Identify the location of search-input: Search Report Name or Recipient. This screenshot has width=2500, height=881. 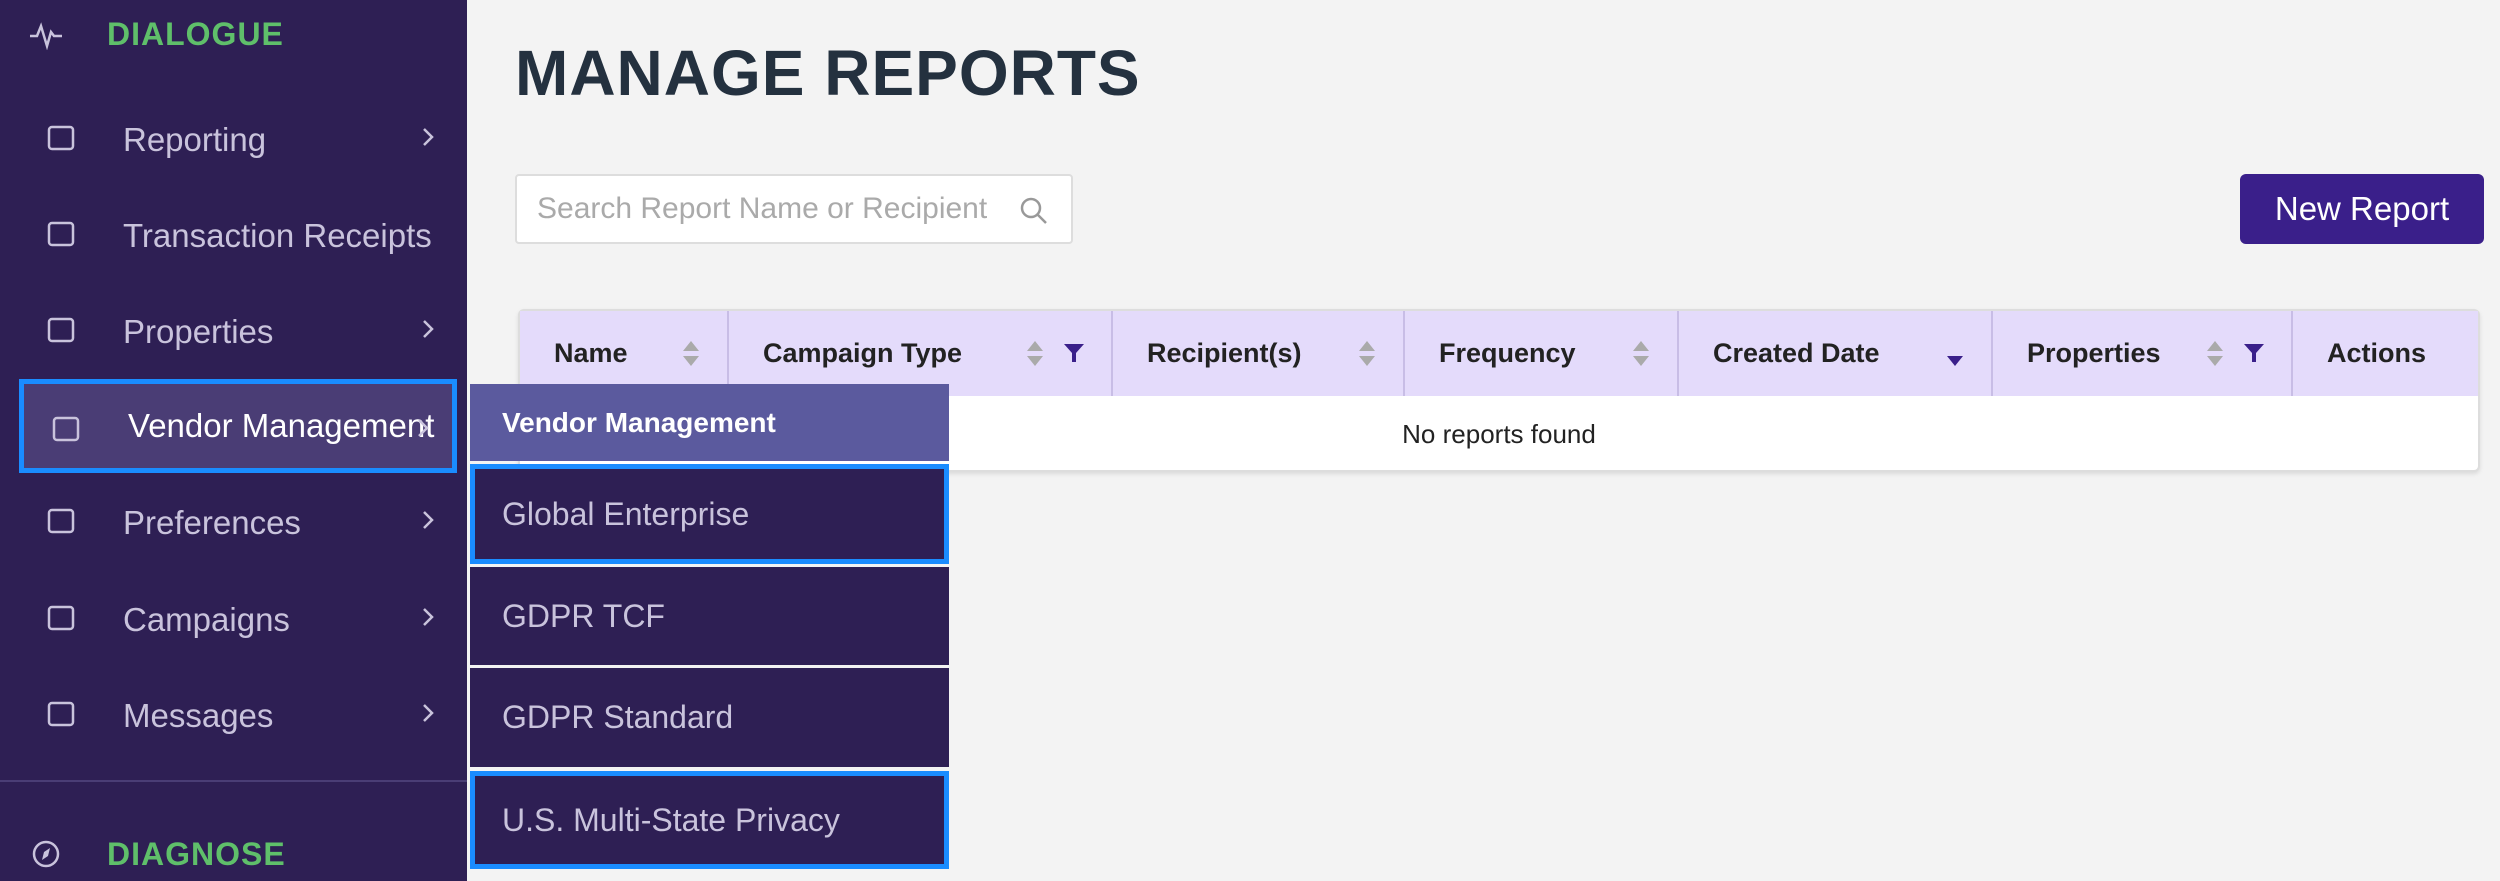
(794, 209).